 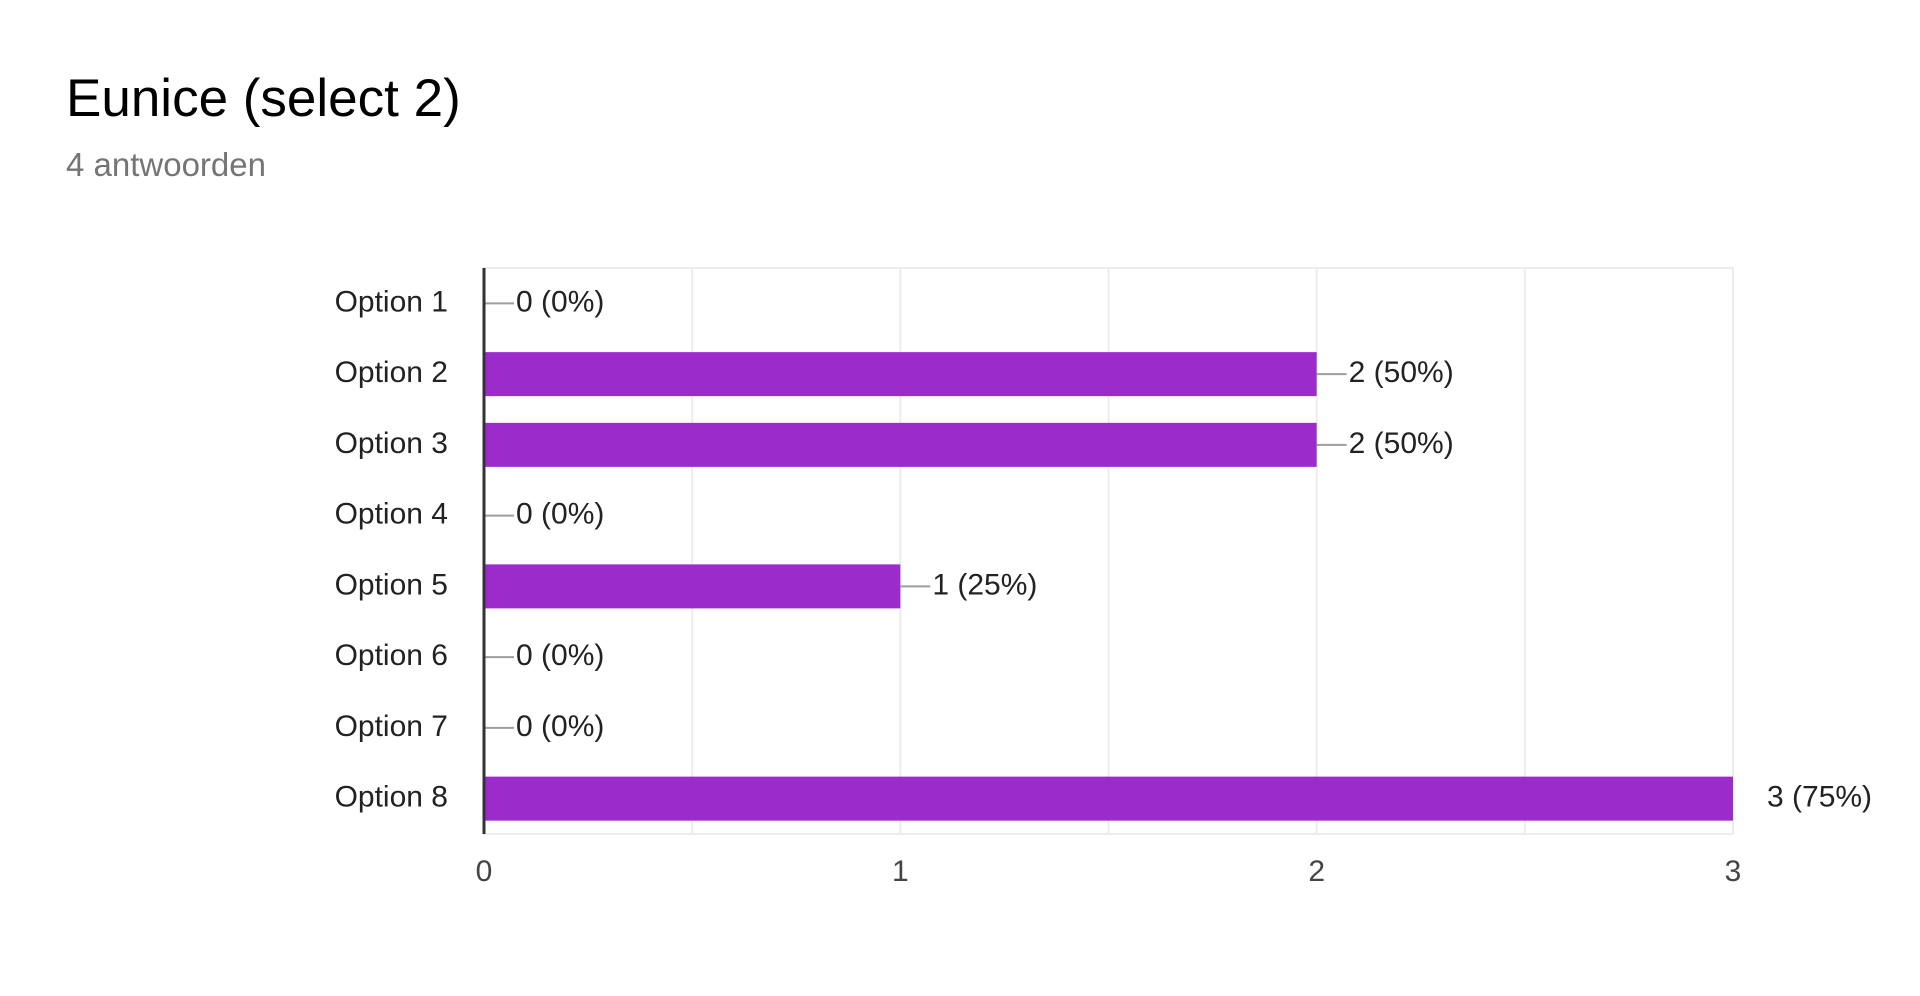 I want to click on chart-title: Eunice (select 2), so click(x=263, y=98).